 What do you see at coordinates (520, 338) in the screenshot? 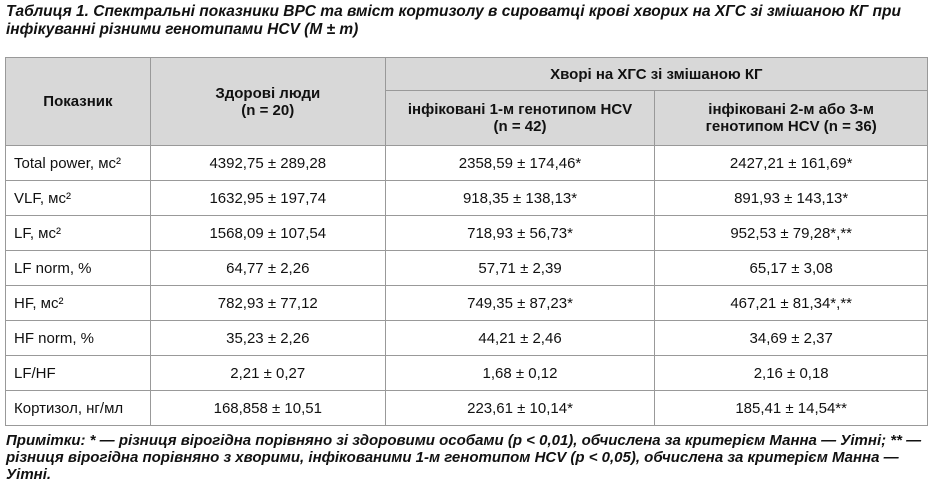
I see `cell: 44,21 ± 2,46` at bounding box center [520, 338].